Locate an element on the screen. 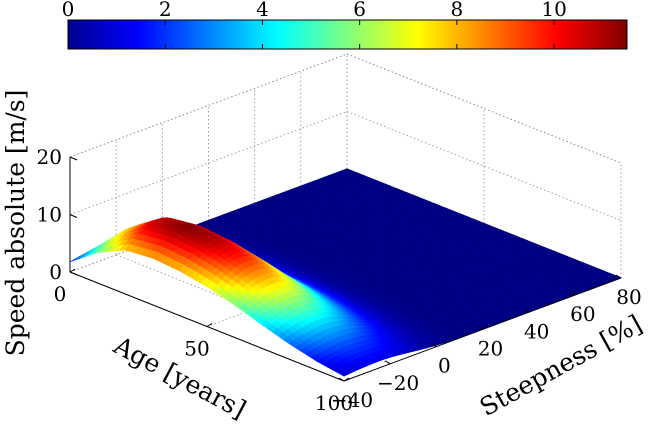 The height and width of the screenshot is (429, 661). colorbar-ticks: 0 2 4 6 8 10 is located at coordinates (314, 24).